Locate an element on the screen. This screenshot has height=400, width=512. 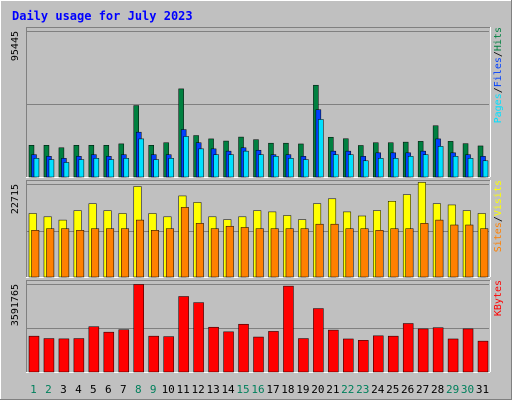
legend-sites: Sites is located at coordinates (498, 237).